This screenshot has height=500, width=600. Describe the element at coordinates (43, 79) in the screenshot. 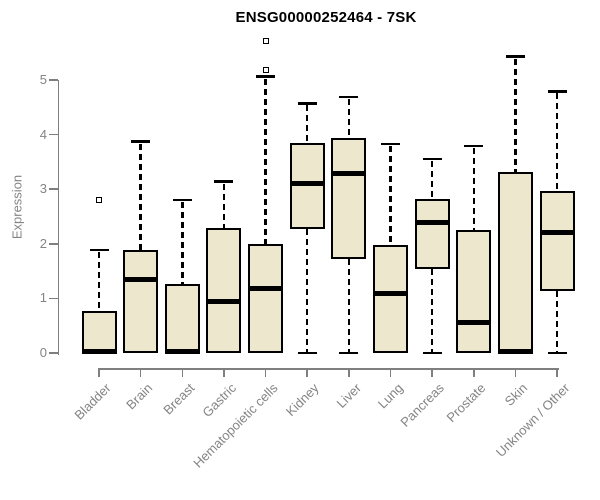

I see `y-tick-label: 5` at that location.